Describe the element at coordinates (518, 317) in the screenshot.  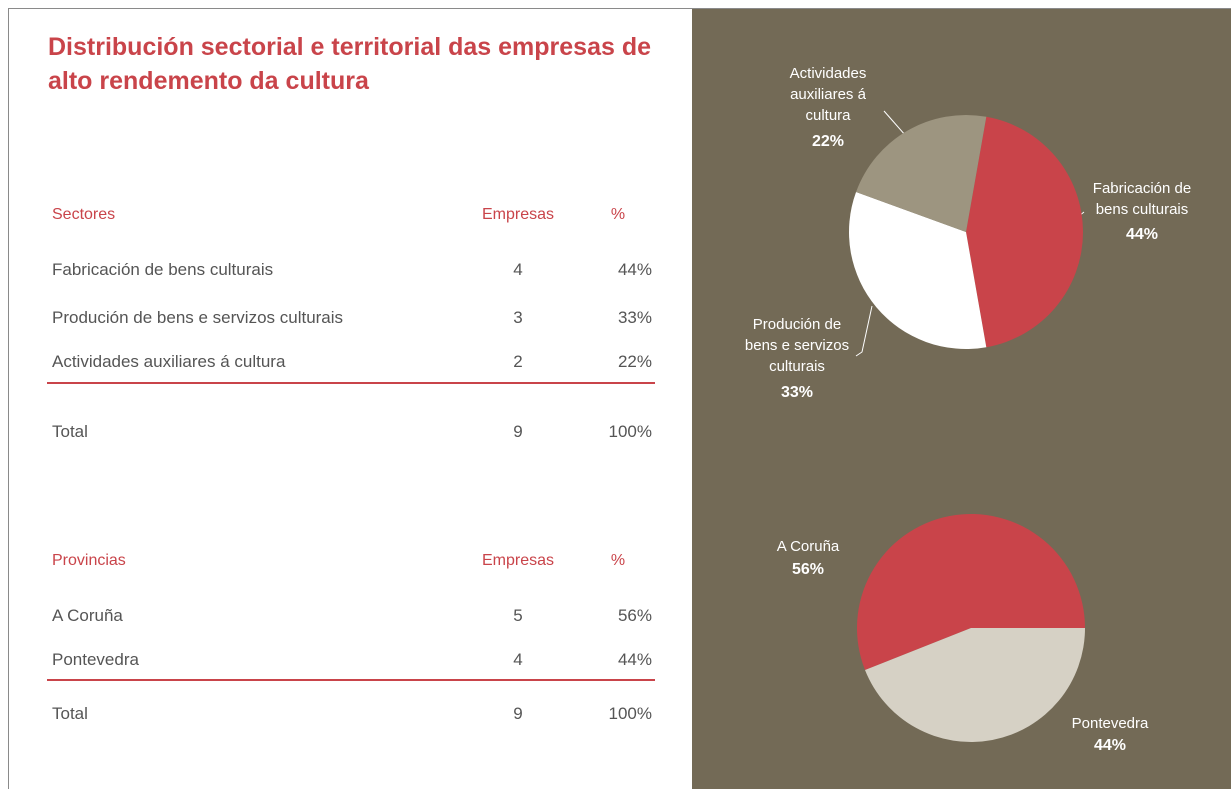
I see `table-cell: 3` at that location.